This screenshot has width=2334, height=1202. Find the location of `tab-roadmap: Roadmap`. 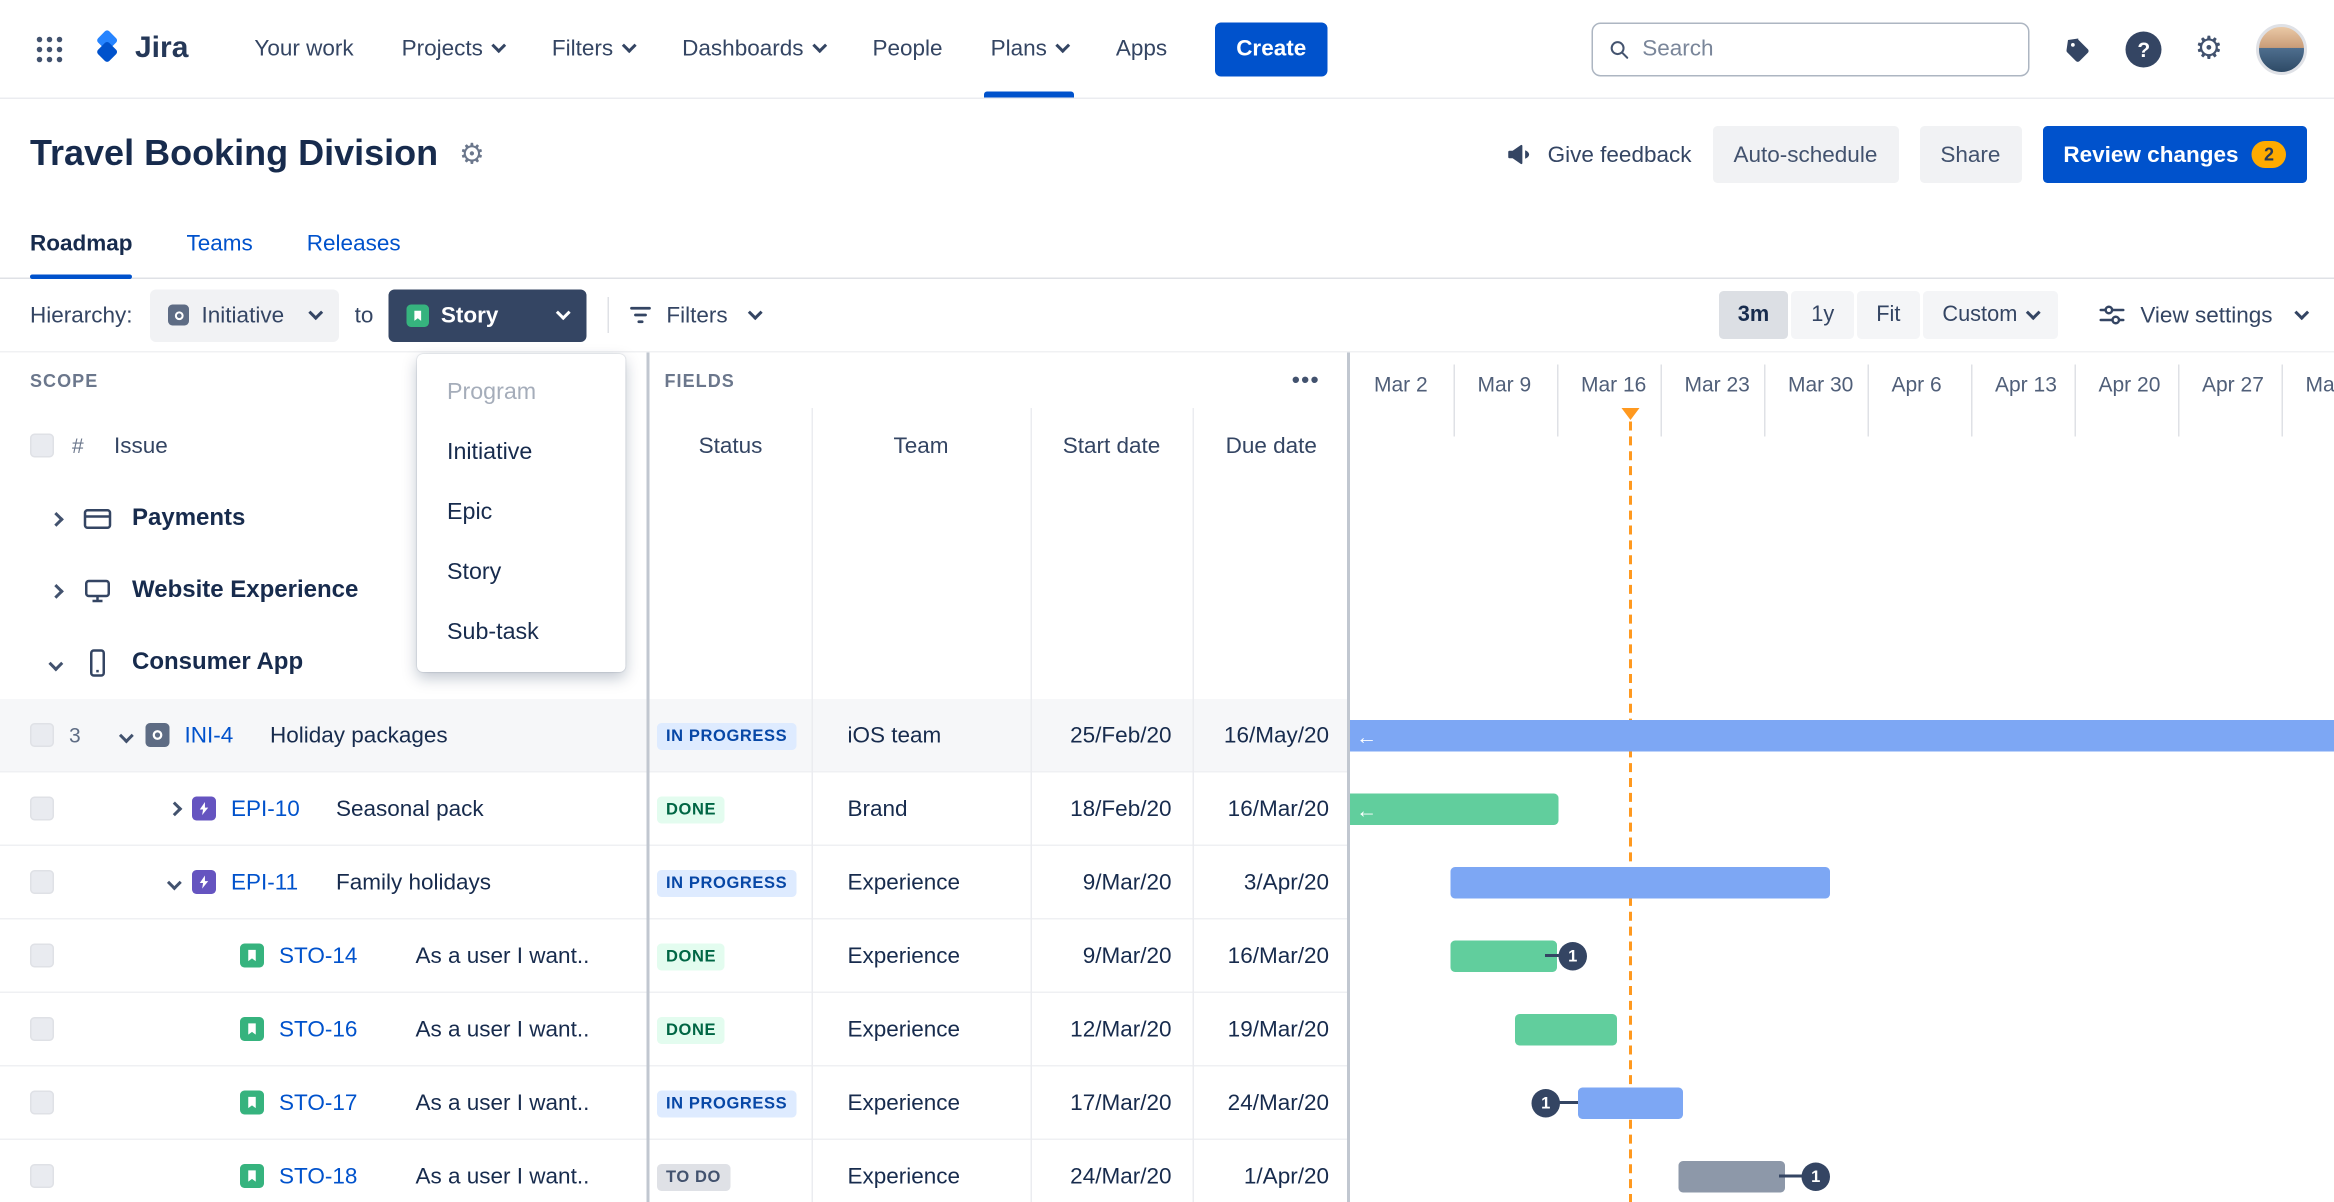

tab-roadmap: Roadmap is located at coordinates (82, 244).